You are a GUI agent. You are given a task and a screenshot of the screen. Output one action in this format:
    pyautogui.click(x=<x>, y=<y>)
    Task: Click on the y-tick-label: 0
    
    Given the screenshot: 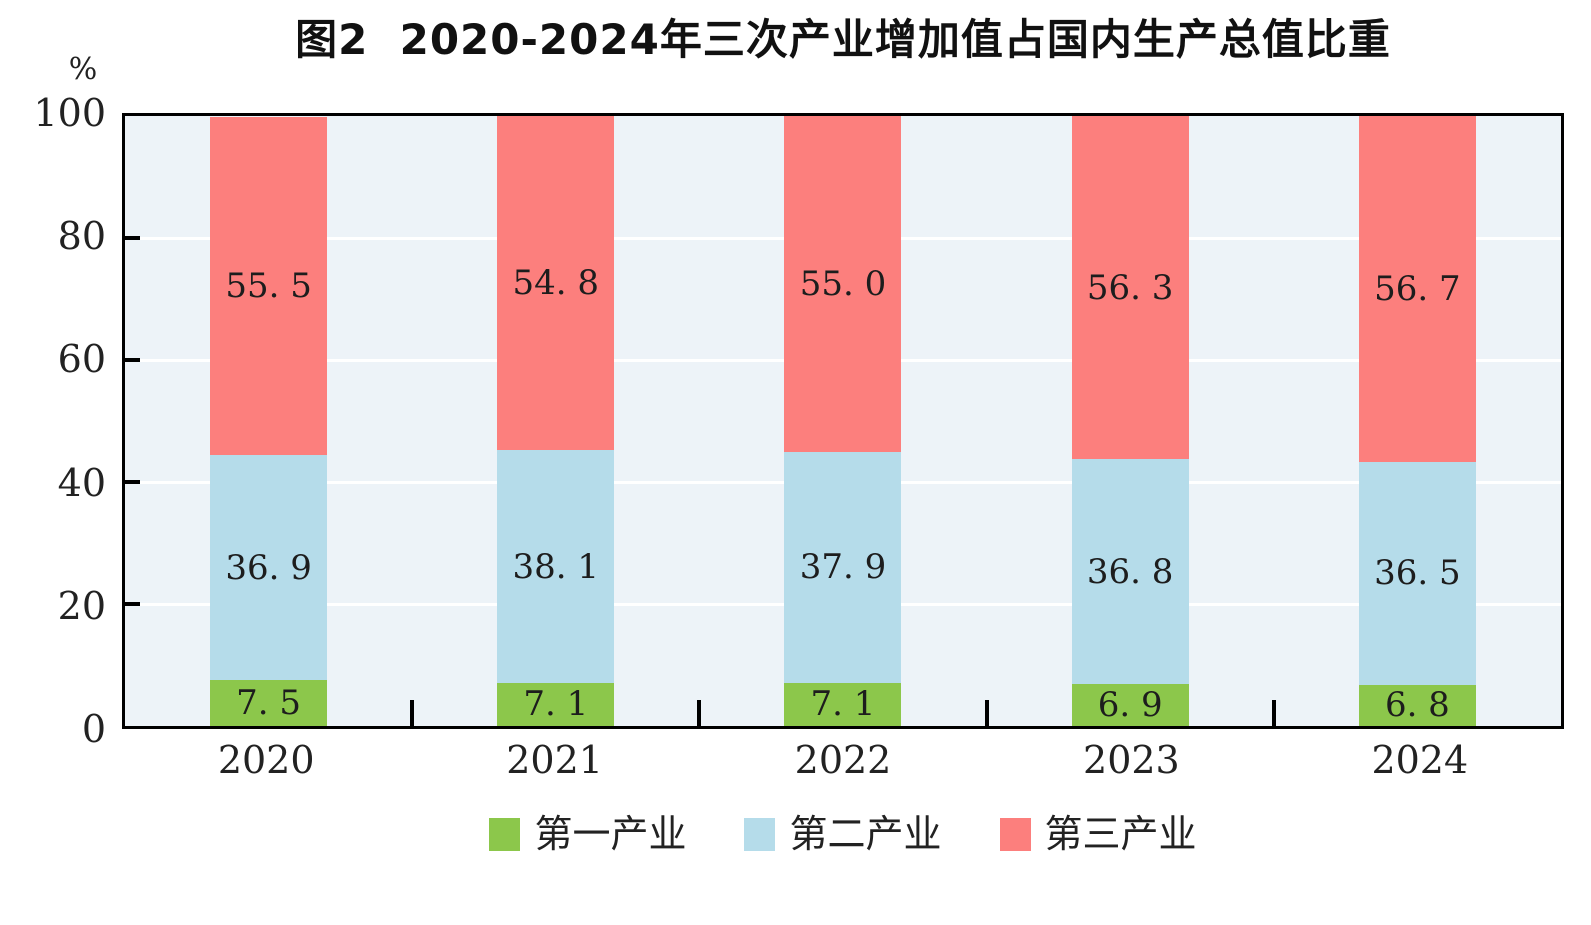 What is the action you would take?
    pyautogui.click(x=93, y=729)
    